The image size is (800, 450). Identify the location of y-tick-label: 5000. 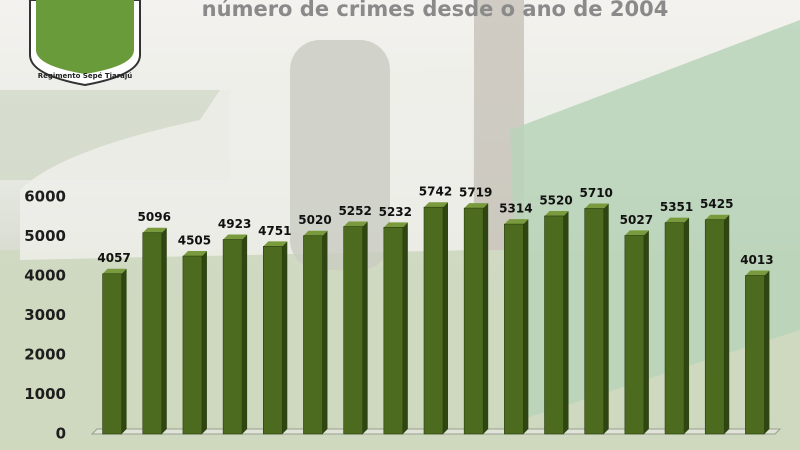
(45, 236).